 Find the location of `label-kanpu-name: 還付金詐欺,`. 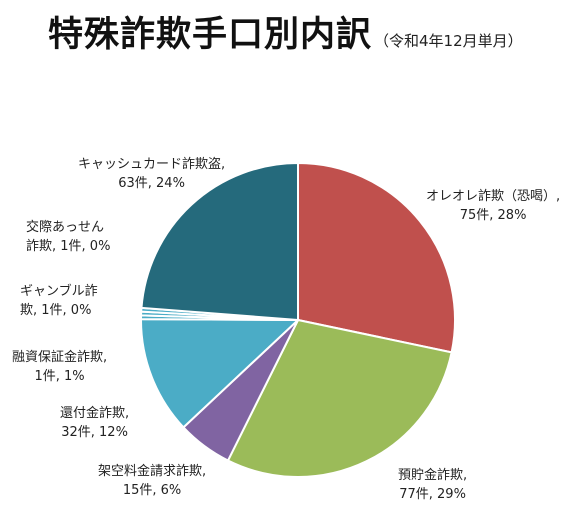

label-kanpu-name: 還付金詐欺, is located at coordinates (95, 413).